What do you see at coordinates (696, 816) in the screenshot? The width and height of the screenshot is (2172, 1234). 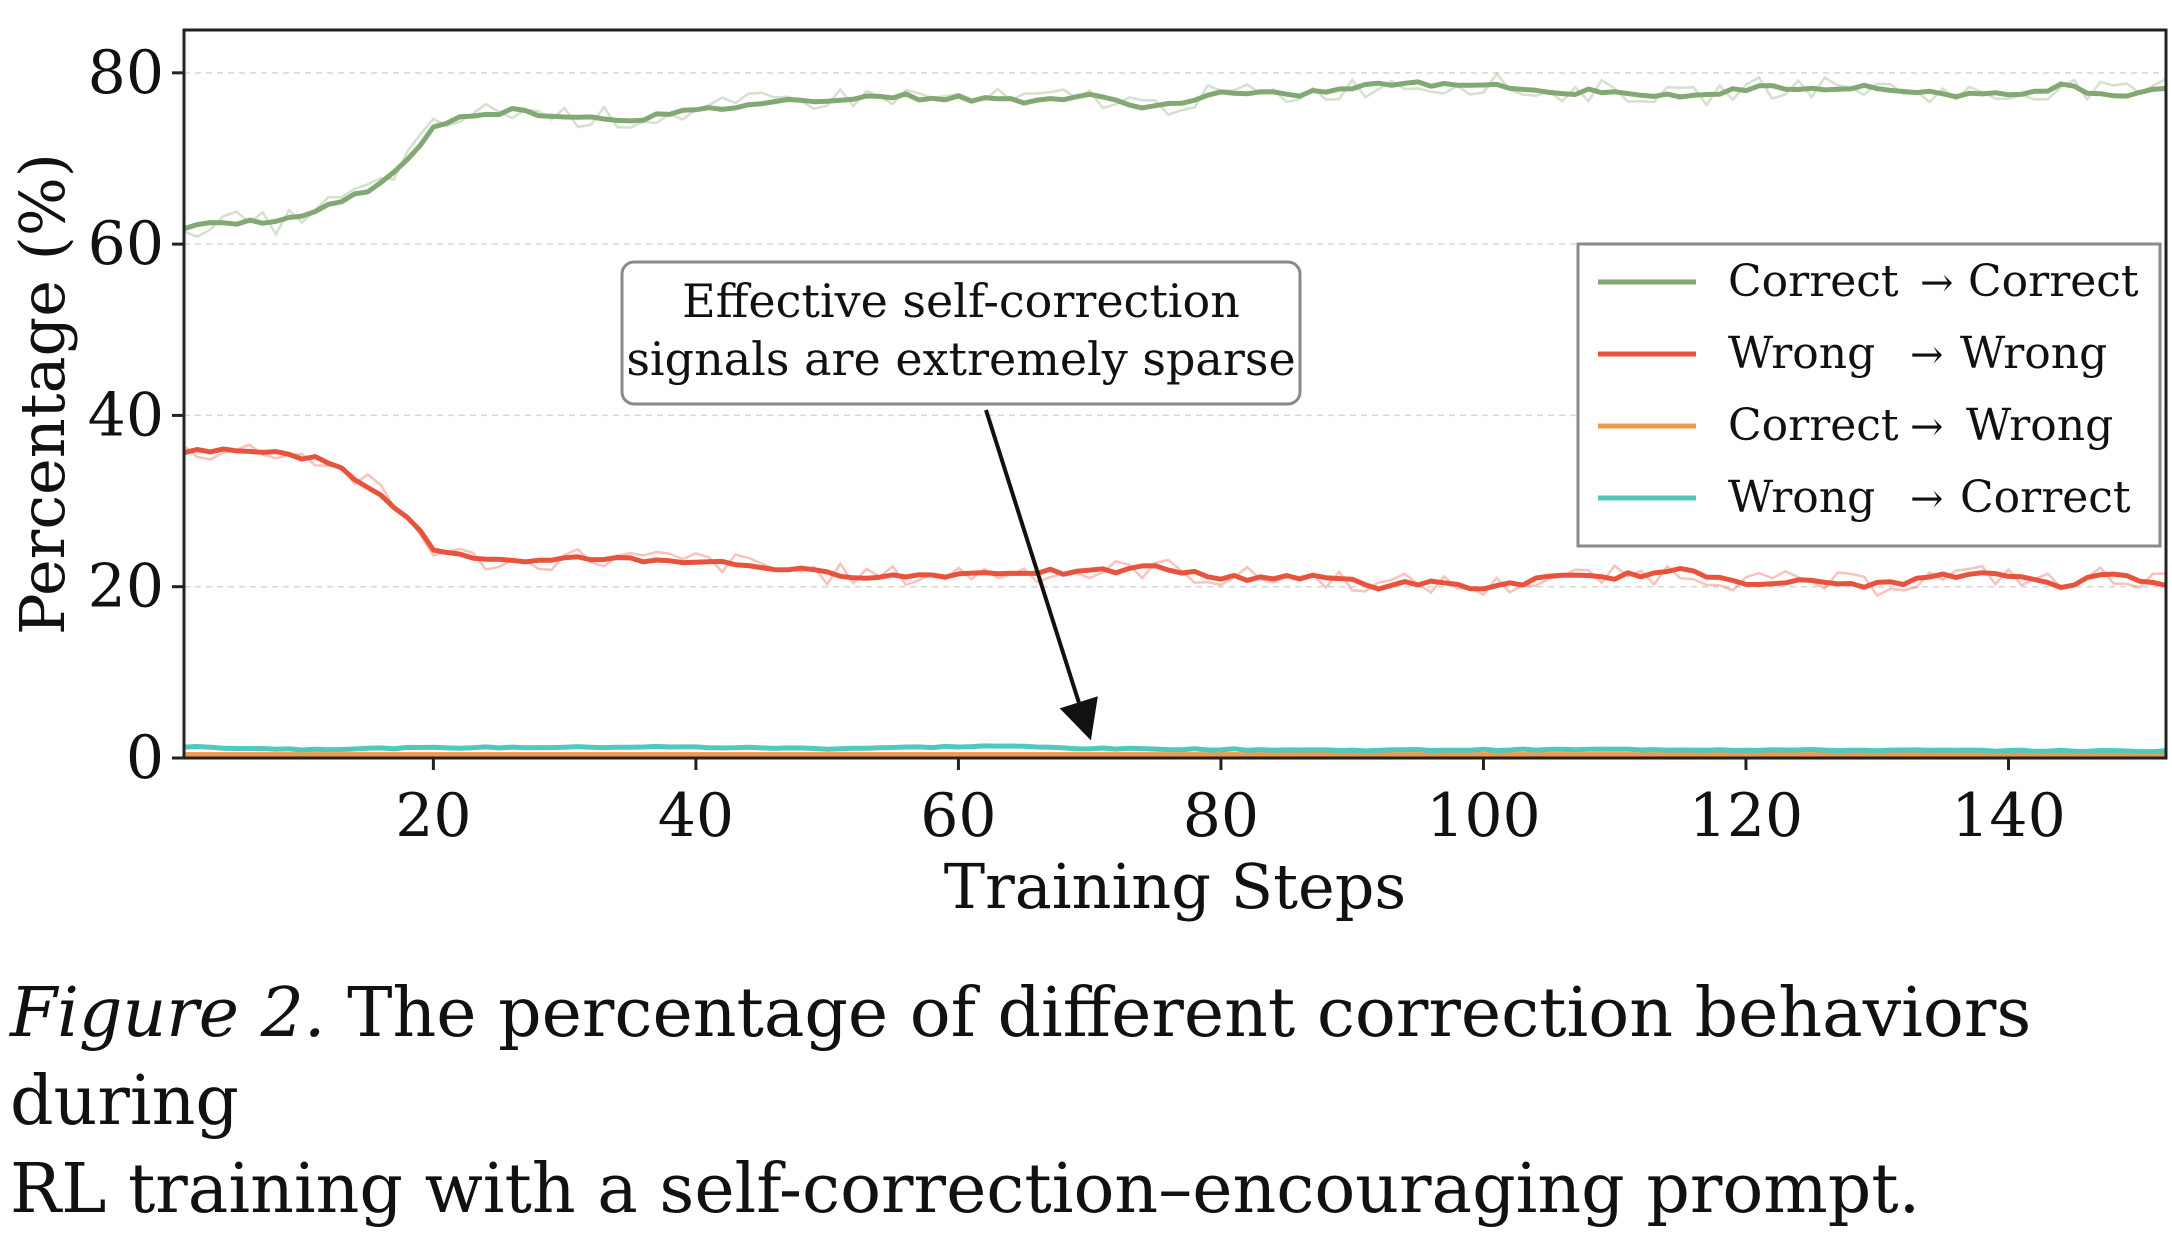 I see `x-tick-label: 40` at bounding box center [696, 816].